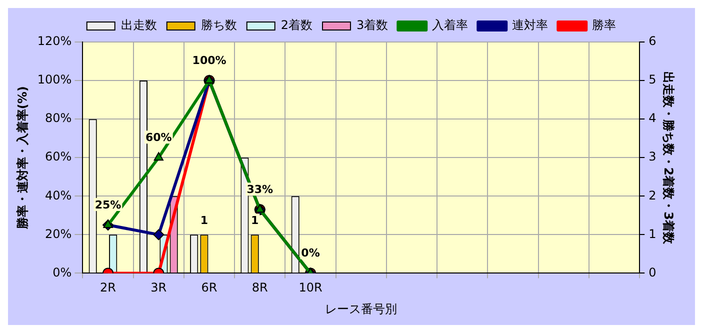  I want to click on x-tick-label: 3R, so click(158, 287).